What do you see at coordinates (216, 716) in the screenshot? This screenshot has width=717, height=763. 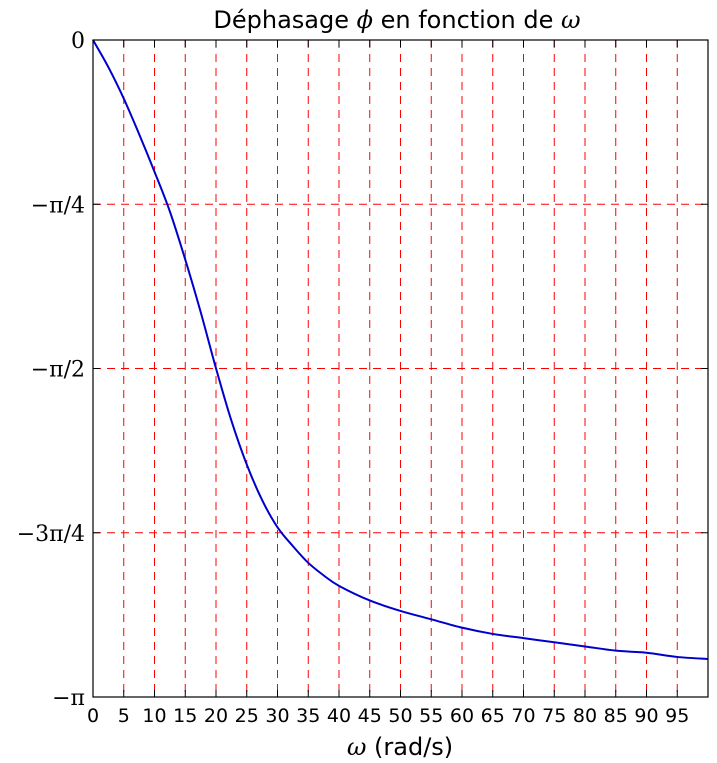 I see `x-tick-label: 20` at bounding box center [216, 716].